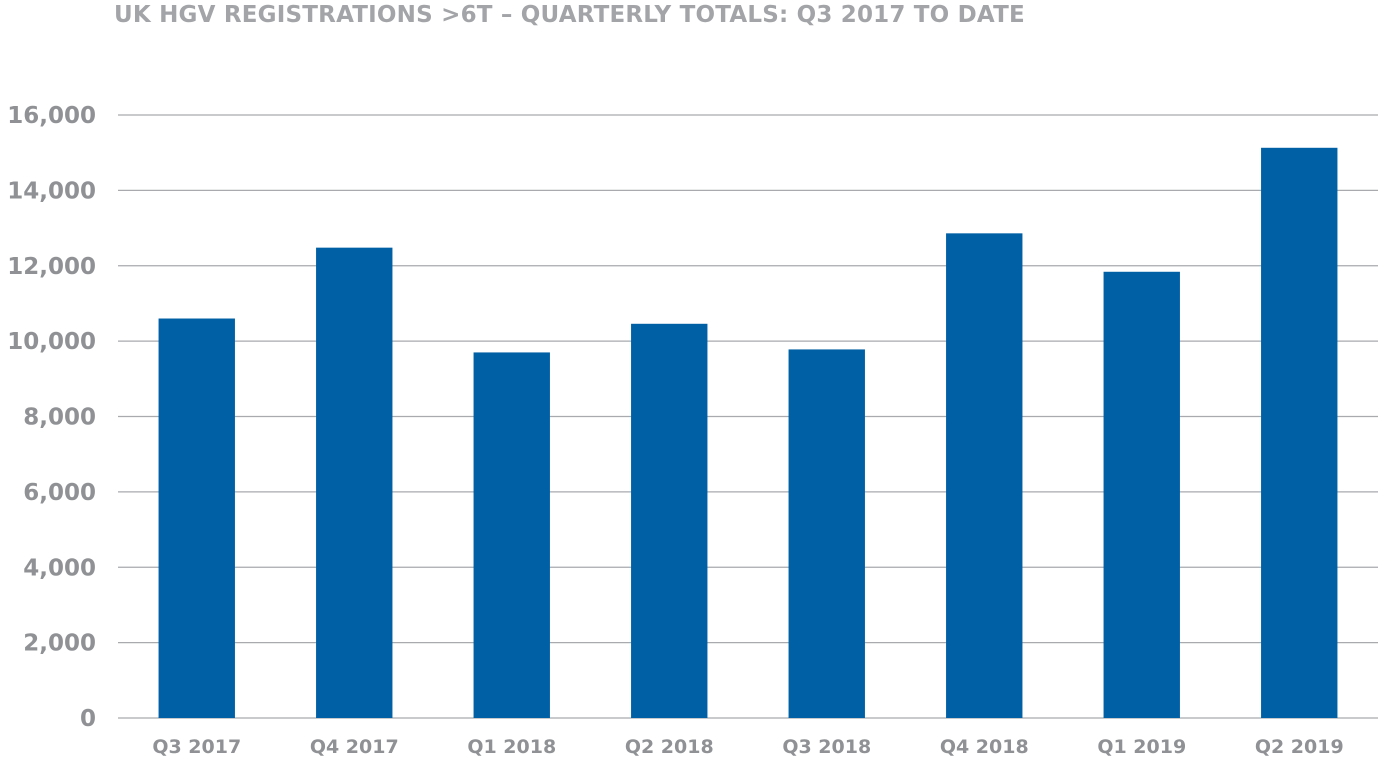  What do you see at coordinates (59, 568) in the screenshot?
I see `y-tick-label: 4,000` at bounding box center [59, 568].